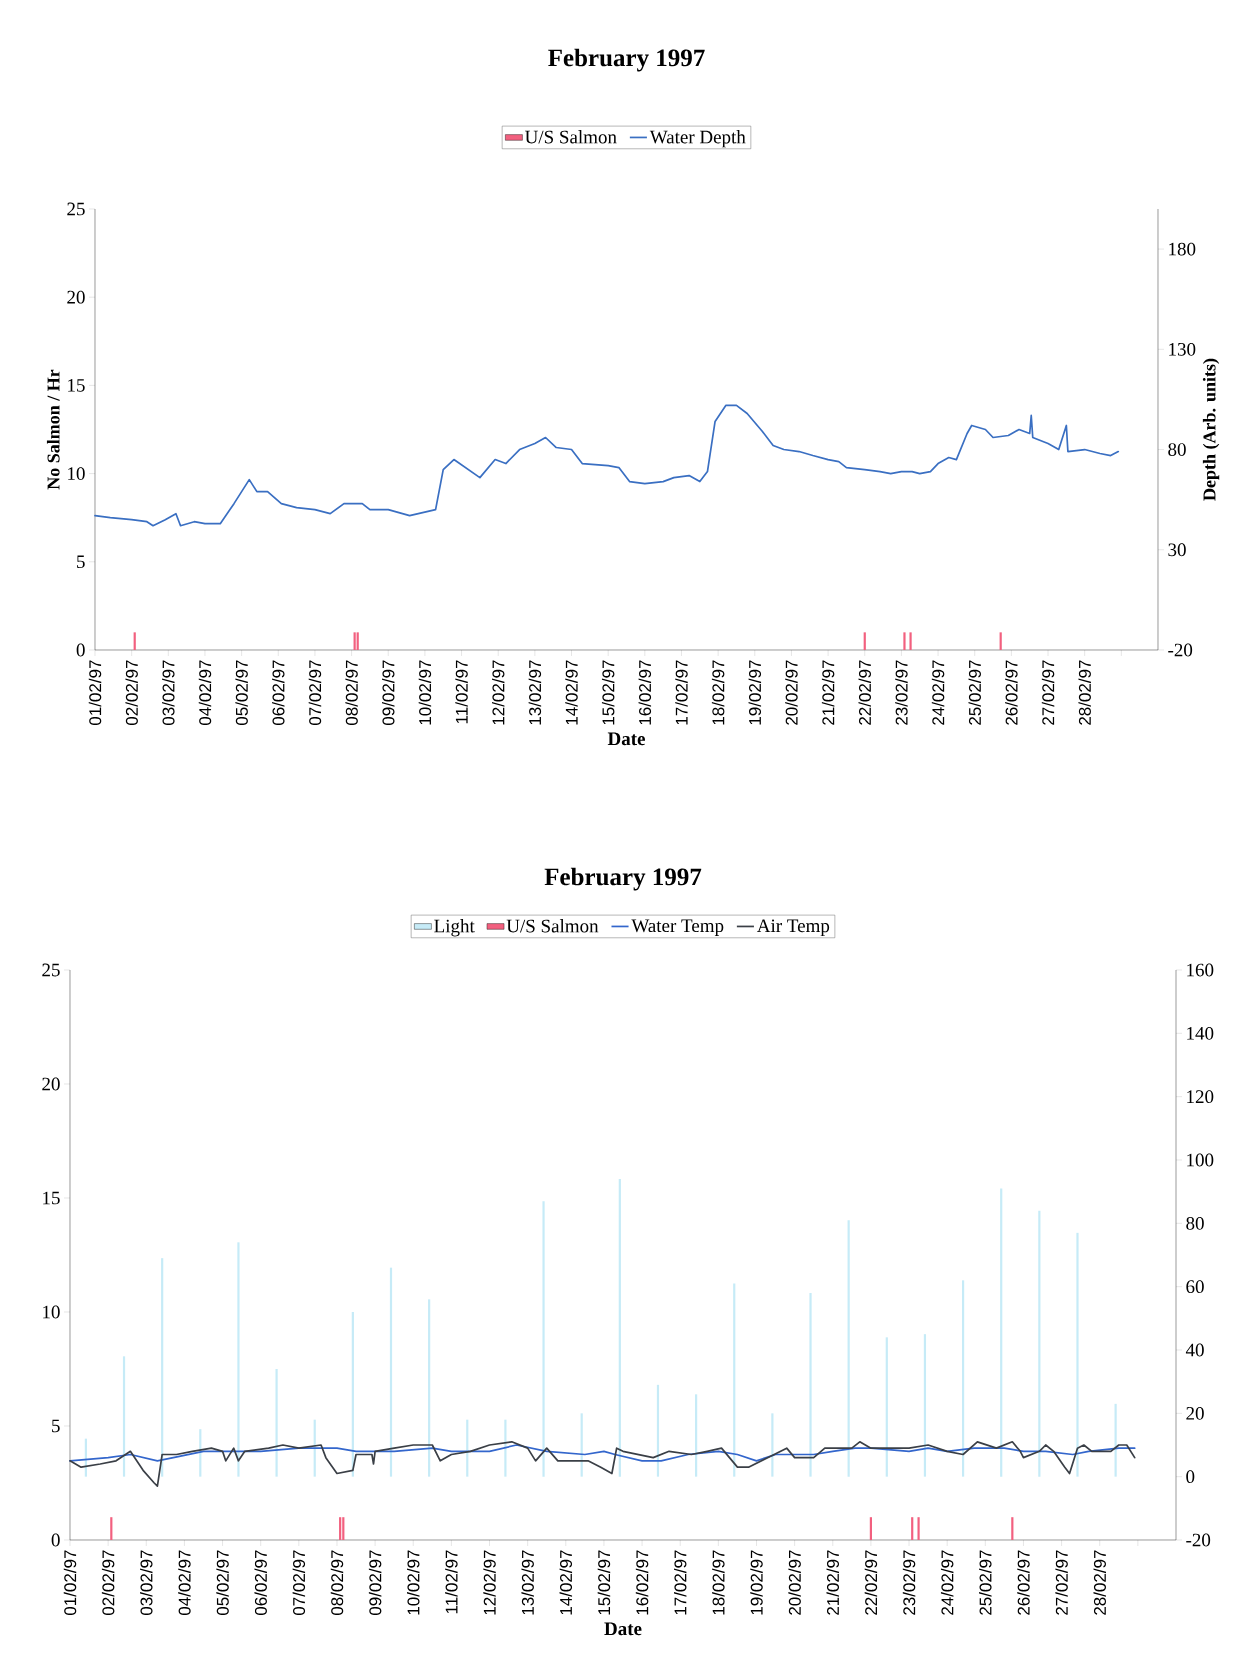 This screenshot has width=1240, height=1654. Describe the element at coordinates (1200, 1033) in the screenshot. I see `y2-tick-label: 140` at that location.